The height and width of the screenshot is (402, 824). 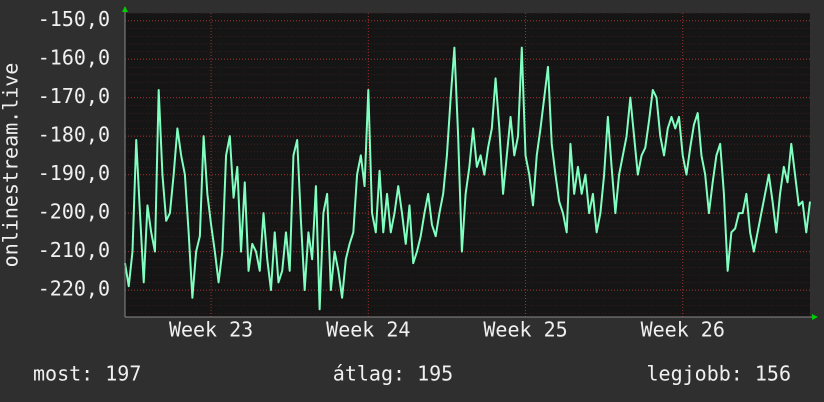 I want to click on stat-now: most: 197, so click(x=87, y=374).